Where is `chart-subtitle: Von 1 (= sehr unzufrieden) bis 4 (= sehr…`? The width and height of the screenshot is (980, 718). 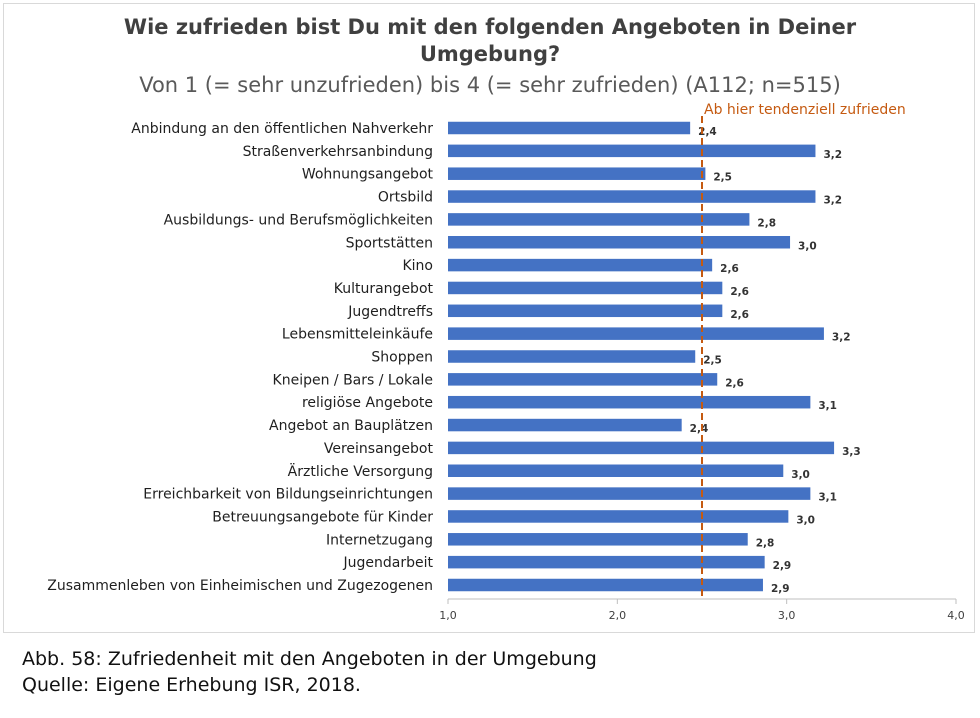 chart-subtitle: Von 1 (= sehr unzufrieden) bis 4 (= sehr… is located at coordinates (490, 85).